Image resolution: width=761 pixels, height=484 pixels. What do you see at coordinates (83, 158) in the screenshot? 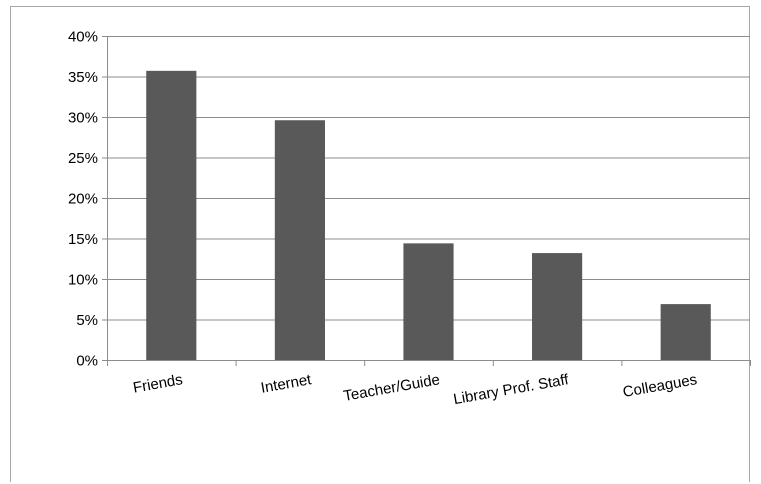
I see `y-tick-label: 25%` at bounding box center [83, 158].